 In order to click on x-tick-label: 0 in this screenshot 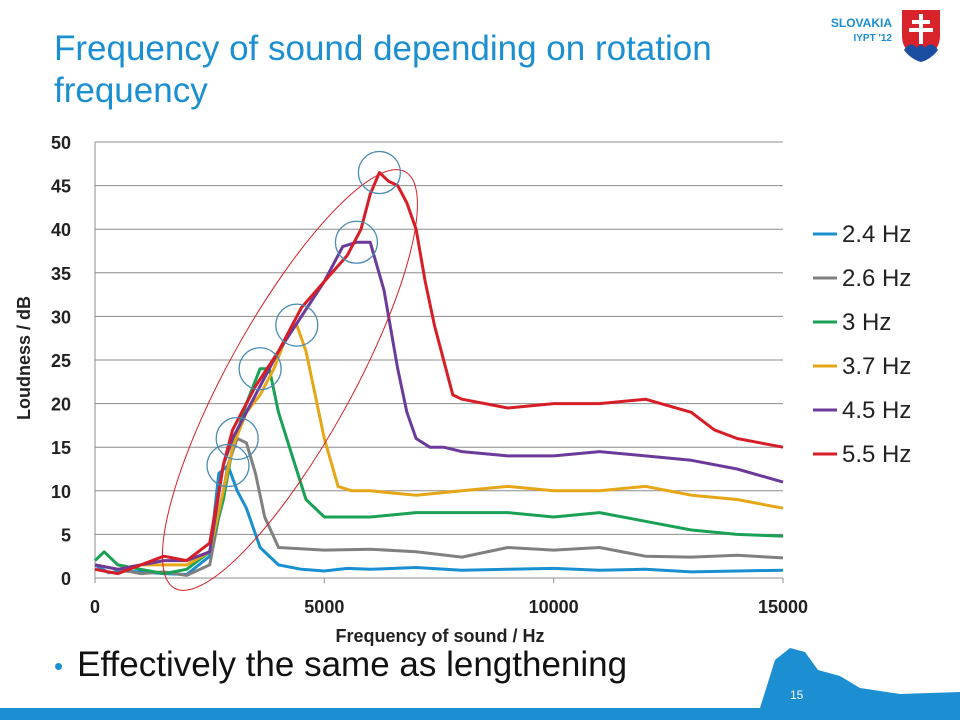, I will do `click(95, 607)`.